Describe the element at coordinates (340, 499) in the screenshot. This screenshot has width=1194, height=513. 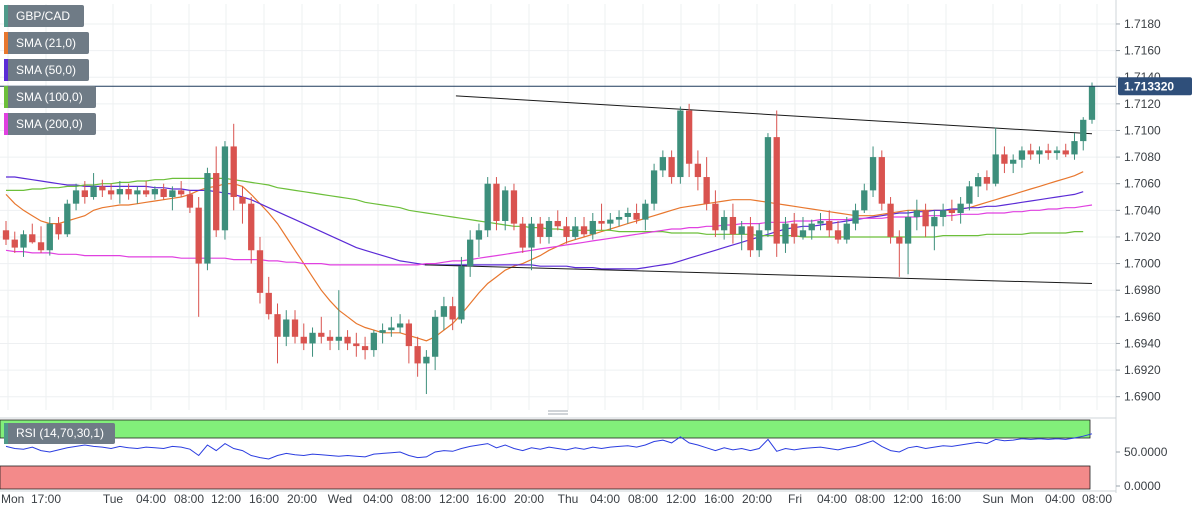
I see `time-label-8: Wed` at that location.